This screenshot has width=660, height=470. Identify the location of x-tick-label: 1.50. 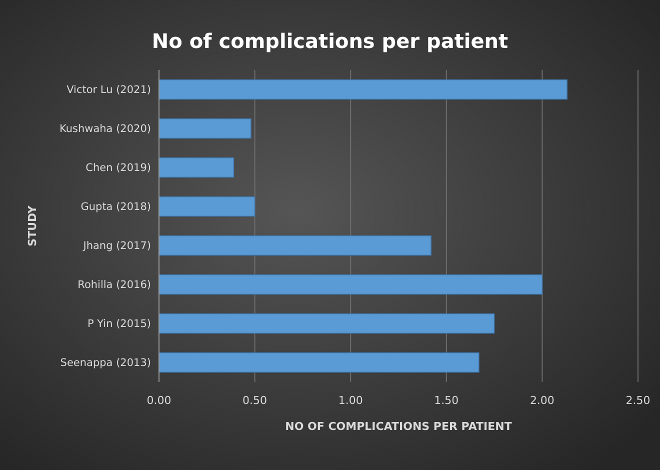
(446, 400).